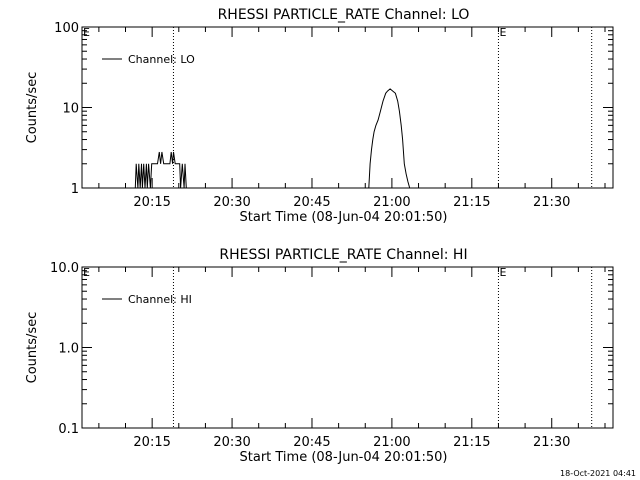 The image size is (640, 480). What do you see at coordinates (68, 349) in the screenshot?
I see `y-tick-label: 1.0` at bounding box center [68, 349].